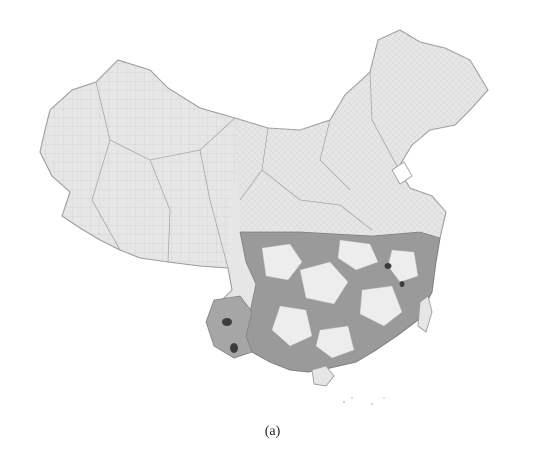  Describe the element at coordinates (272, 431) in the screenshot. I see `figure-caption: (a)` at that location.